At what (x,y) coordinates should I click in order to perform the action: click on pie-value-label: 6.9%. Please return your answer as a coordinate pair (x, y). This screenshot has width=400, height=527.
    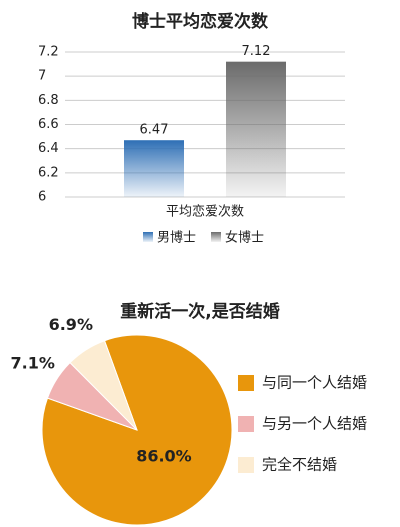
    Looking at the image, I should click on (71, 324).